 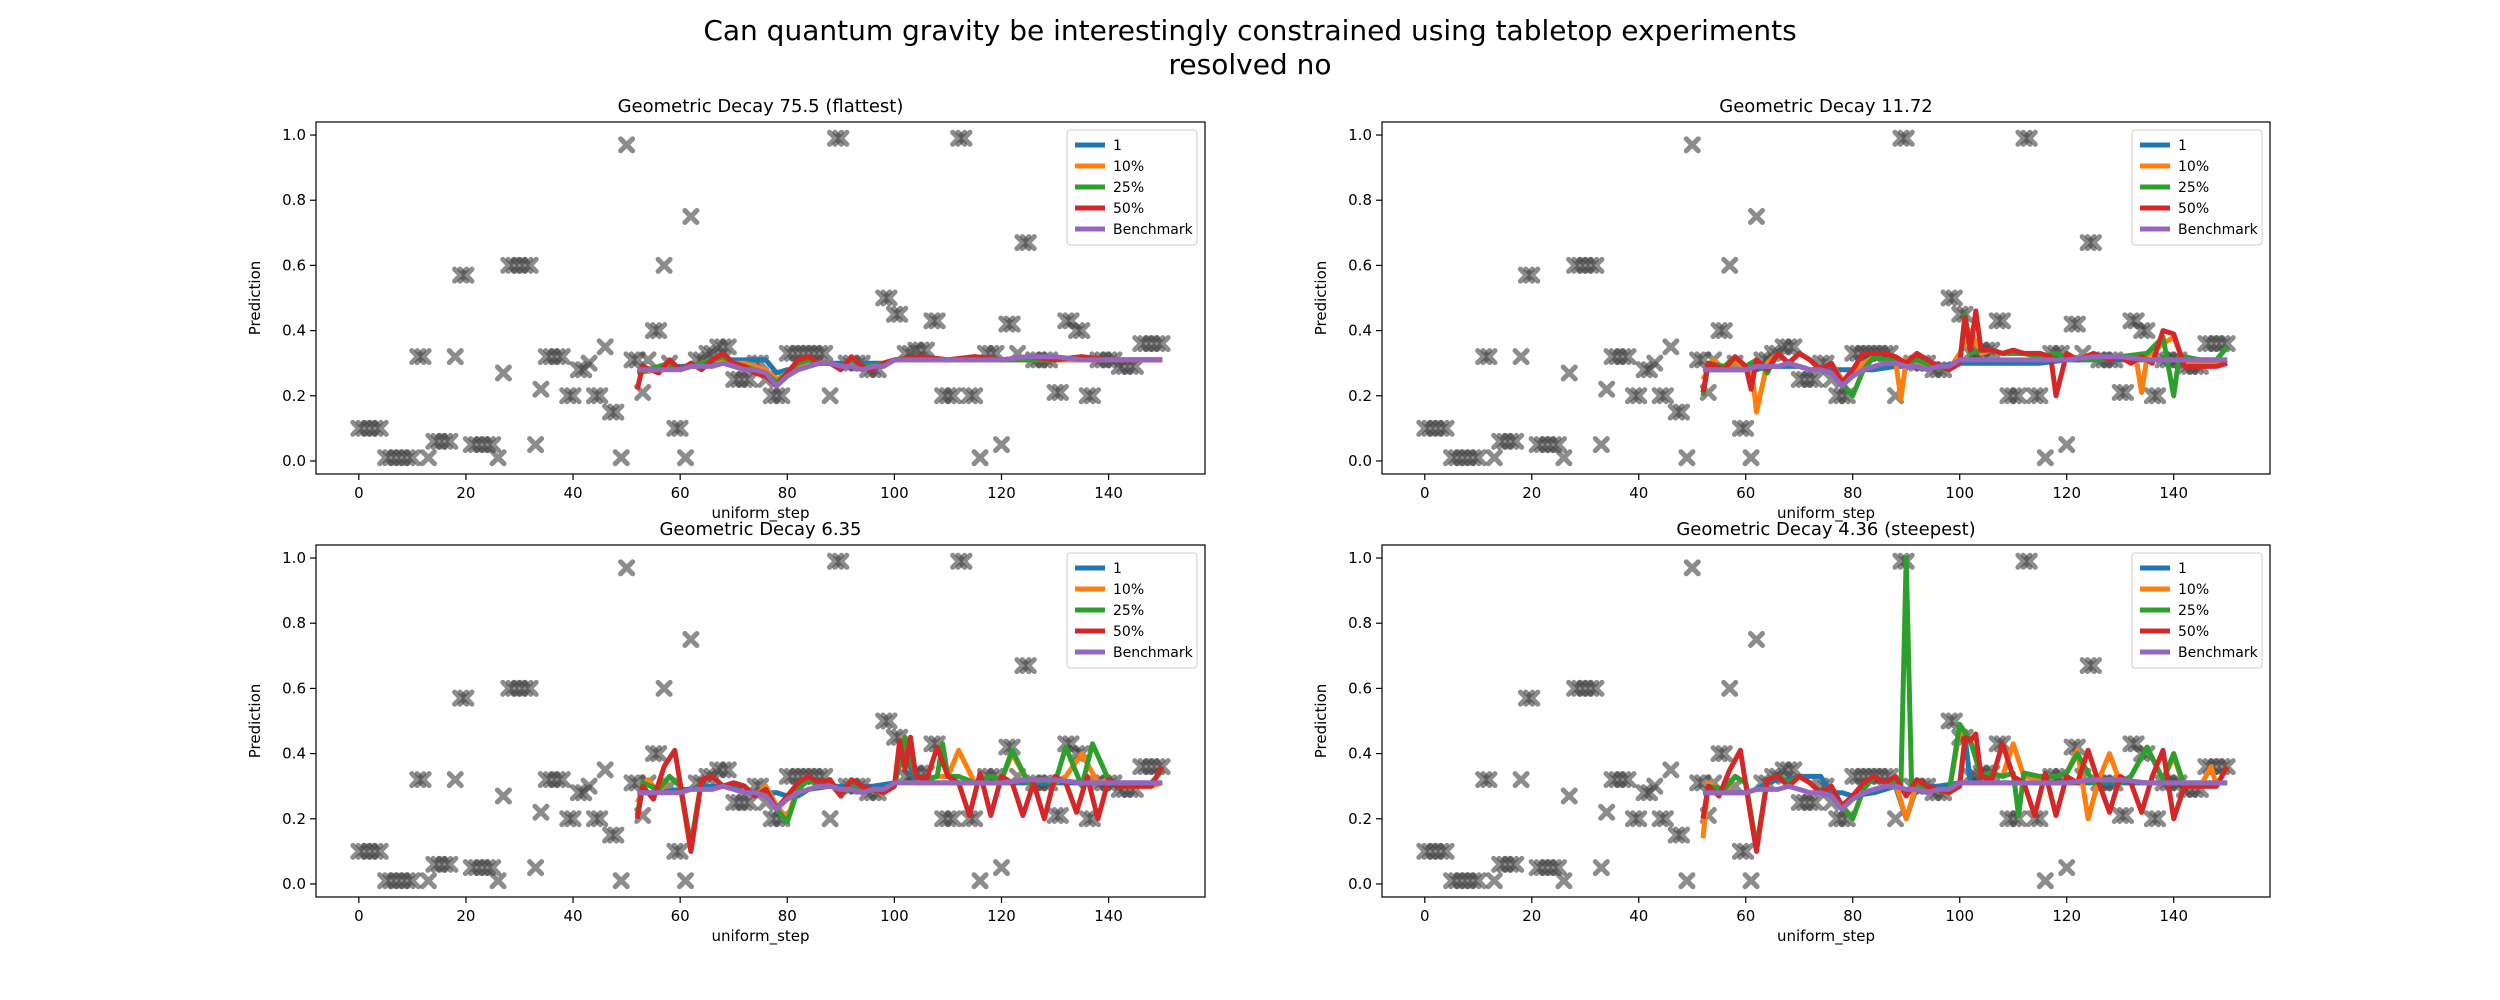 What do you see at coordinates (294, 558) in the screenshot?
I see `y-tick-label: 1.0` at bounding box center [294, 558].